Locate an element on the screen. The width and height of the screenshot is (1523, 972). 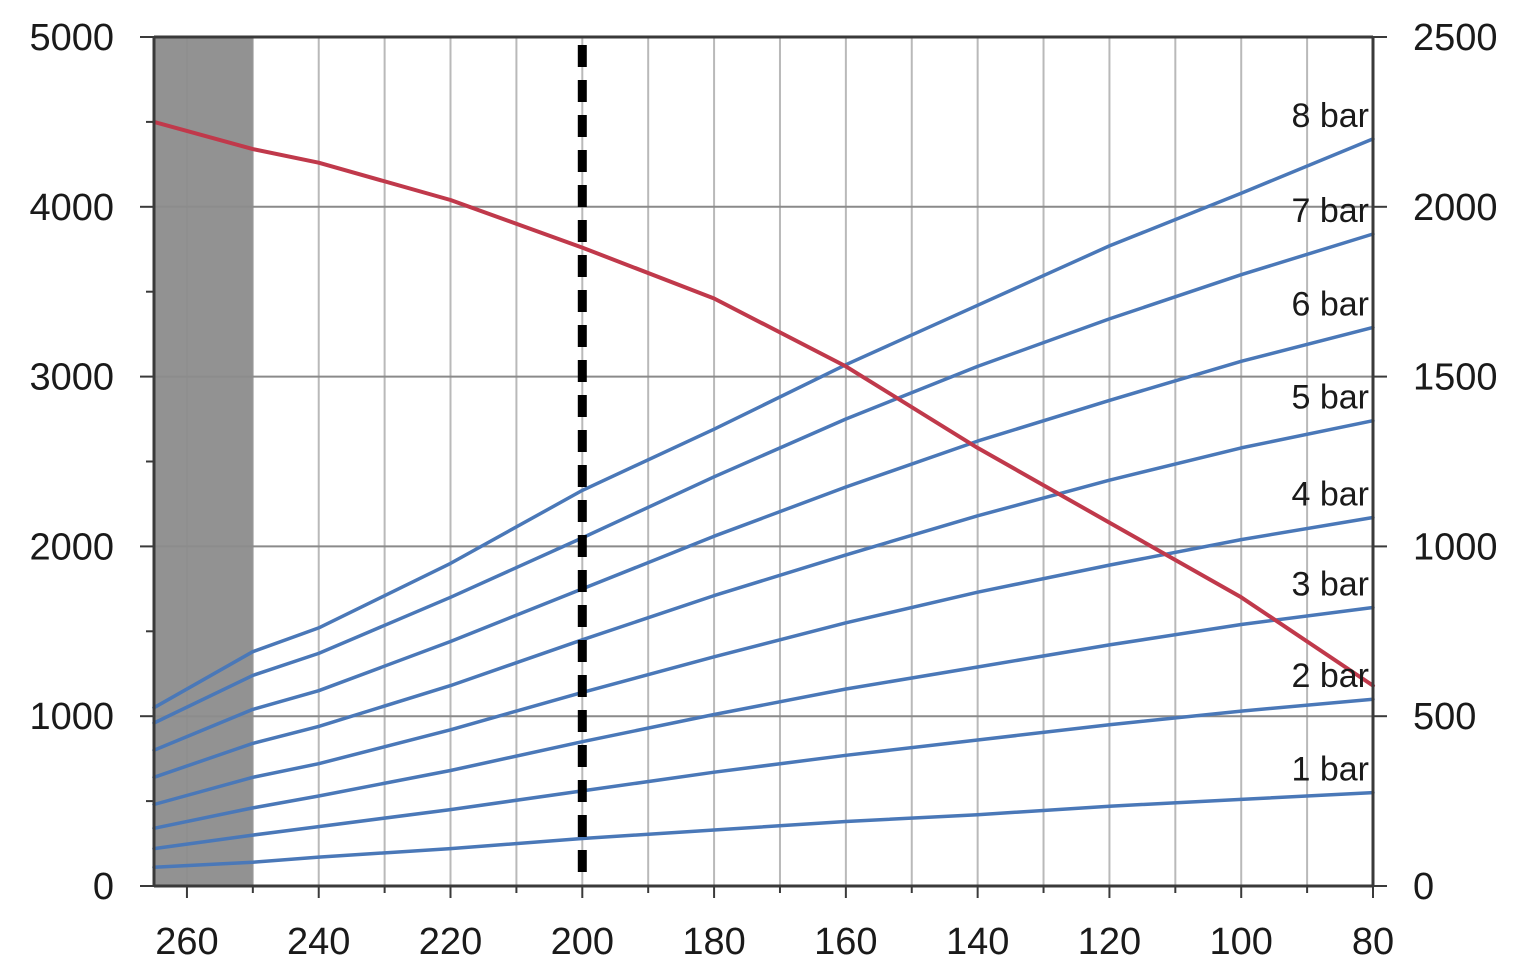
x-tick-label: 200 is located at coordinates (582, 942).